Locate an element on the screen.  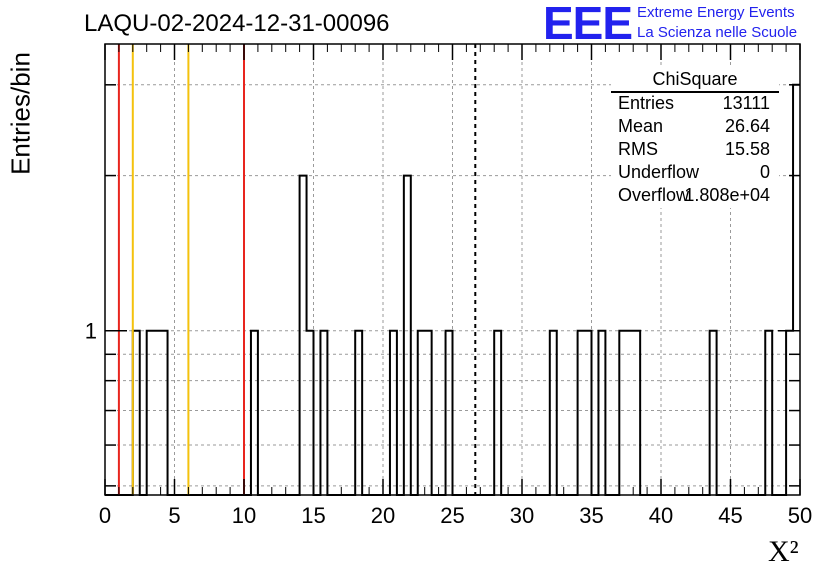
org-subtitle: La Scienza nelle Scuole is located at coordinates (717, 32).